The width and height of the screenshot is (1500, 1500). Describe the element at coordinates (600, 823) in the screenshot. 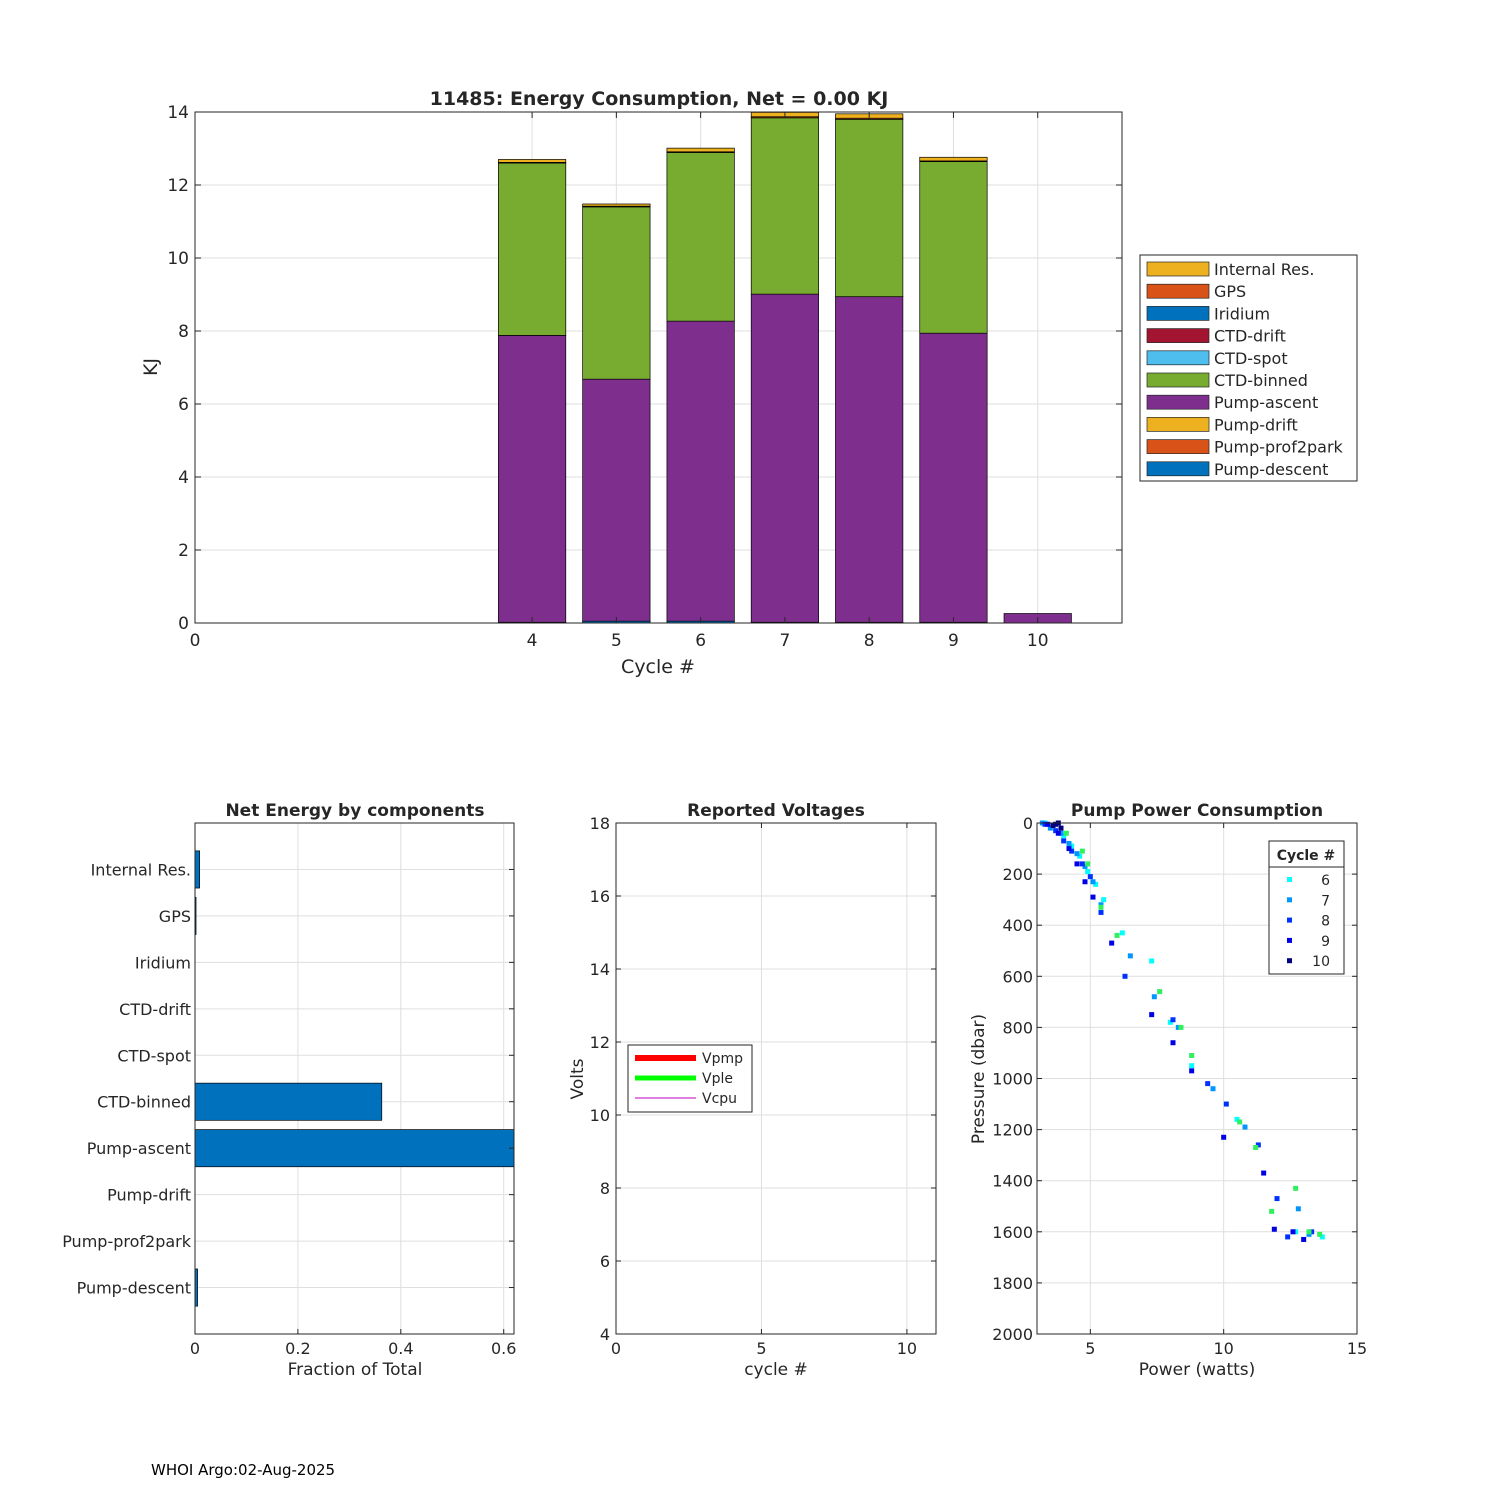

I see `volts-ytick-label: 18` at that location.